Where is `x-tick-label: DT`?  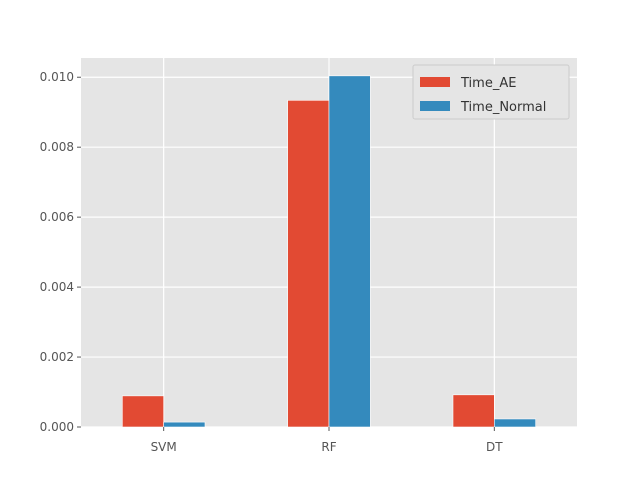 x-tick-label: DT is located at coordinates (494, 447).